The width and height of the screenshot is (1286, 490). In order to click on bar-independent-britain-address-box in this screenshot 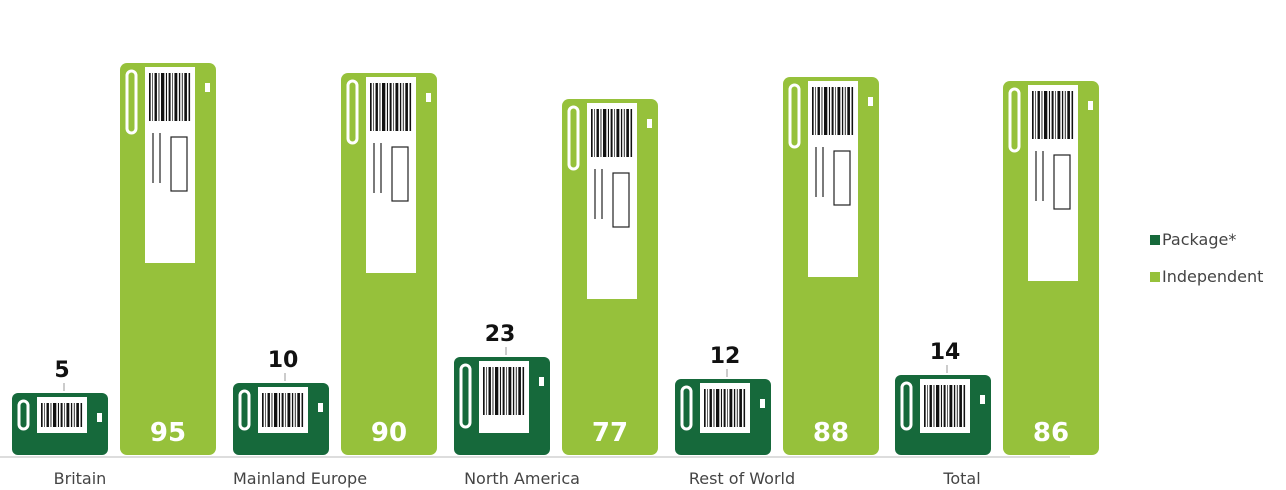, I will do `click(179, 164)`.